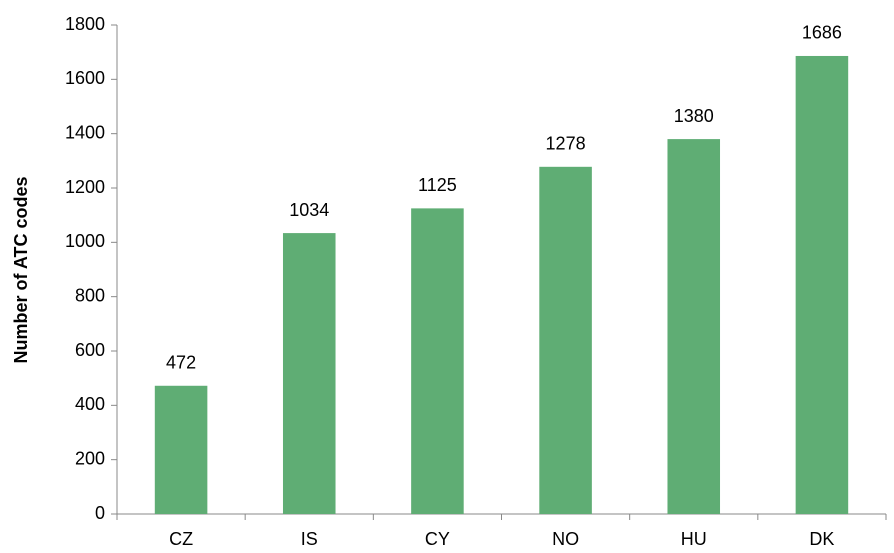  Describe the element at coordinates (437, 539) in the screenshot. I see `x-tick-label: CY` at that location.